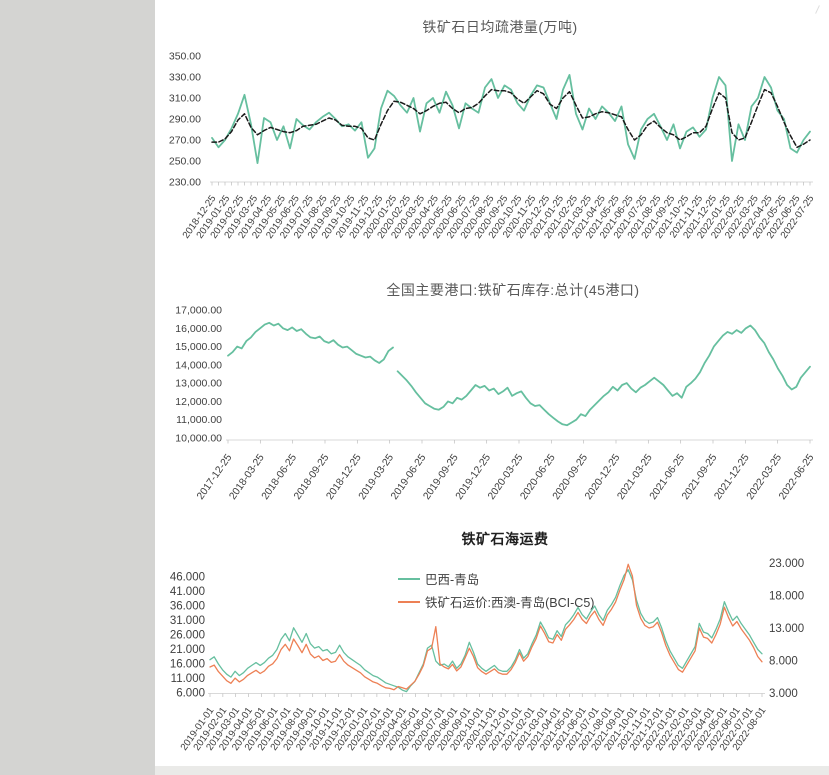  Describe the element at coordinates (187, 650) in the screenshot. I see `svg-text: 21.000` at that location.